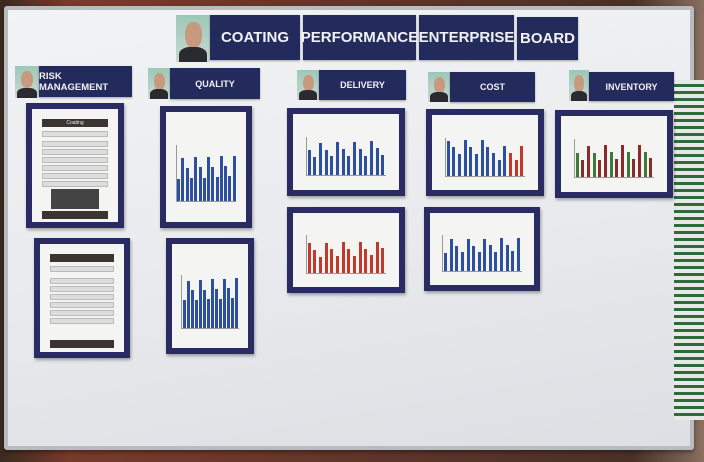  What do you see at coordinates (85, 81) in the screenshot?
I see `section-header-risk: RISK MANAGEMENT` at bounding box center [85, 81].